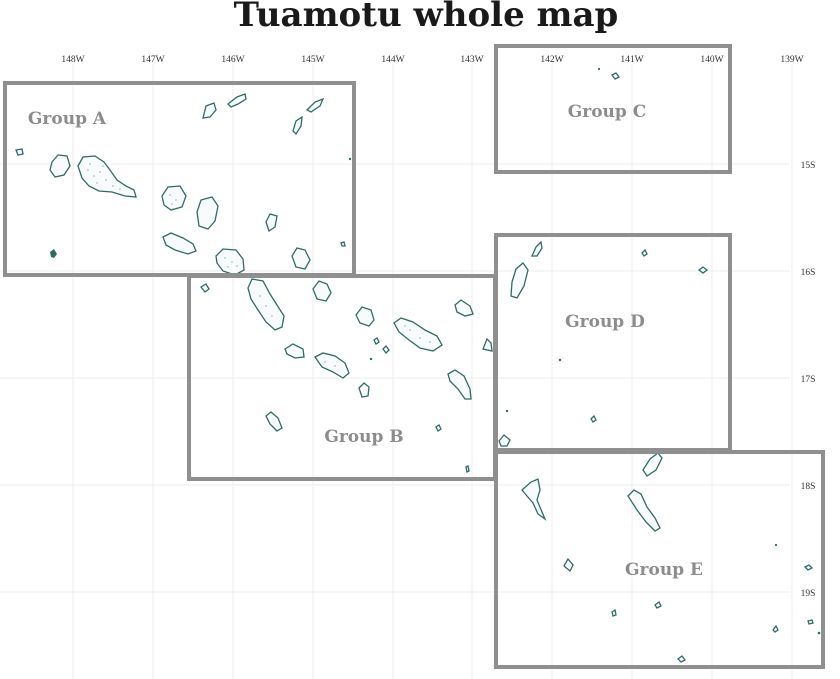 The height and width of the screenshot is (679, 840). I want to click on group-a-label: Group A, so click(67, 119).